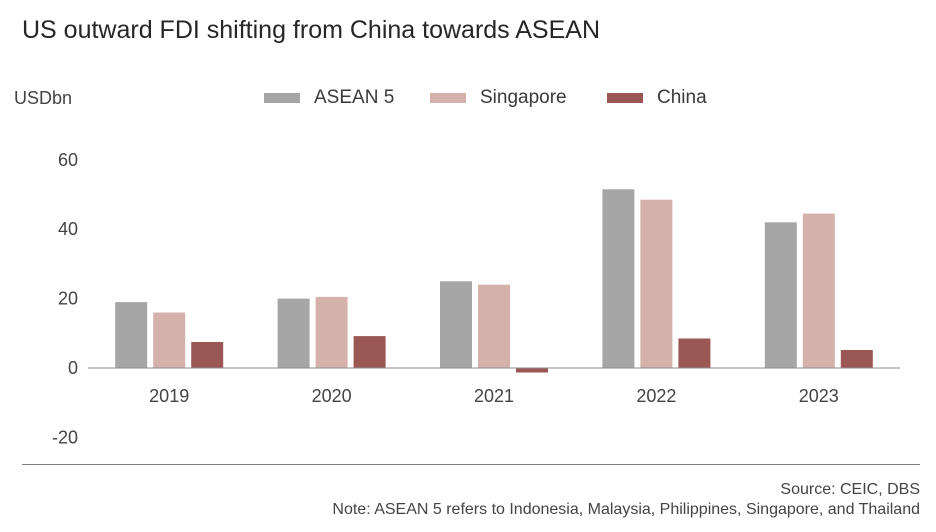 The image size is (936, 532). Describe the element at coordinates (207, 355) in the screenshot. I see `bar-china-2019` at that location.